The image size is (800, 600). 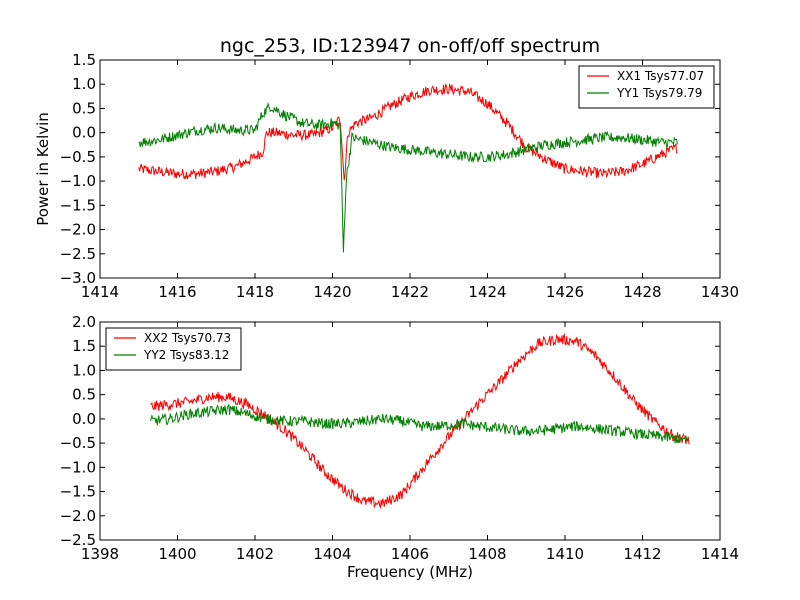 What do you see at coordinates (332, 554) in the screenshot?
I see `x-tick-label: 1404` at bounding box center [332, 554].